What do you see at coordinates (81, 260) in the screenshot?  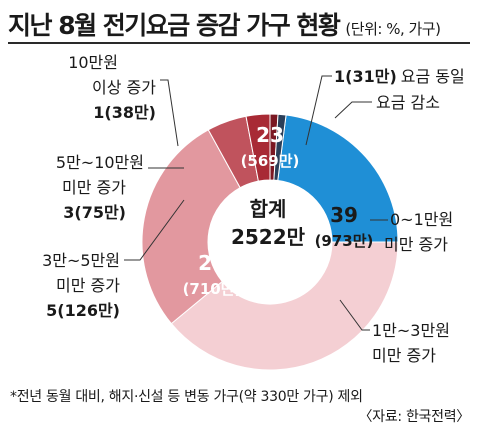 I see `label-3to5-line1: 3만~5만원` at bounding box center [81, 260].